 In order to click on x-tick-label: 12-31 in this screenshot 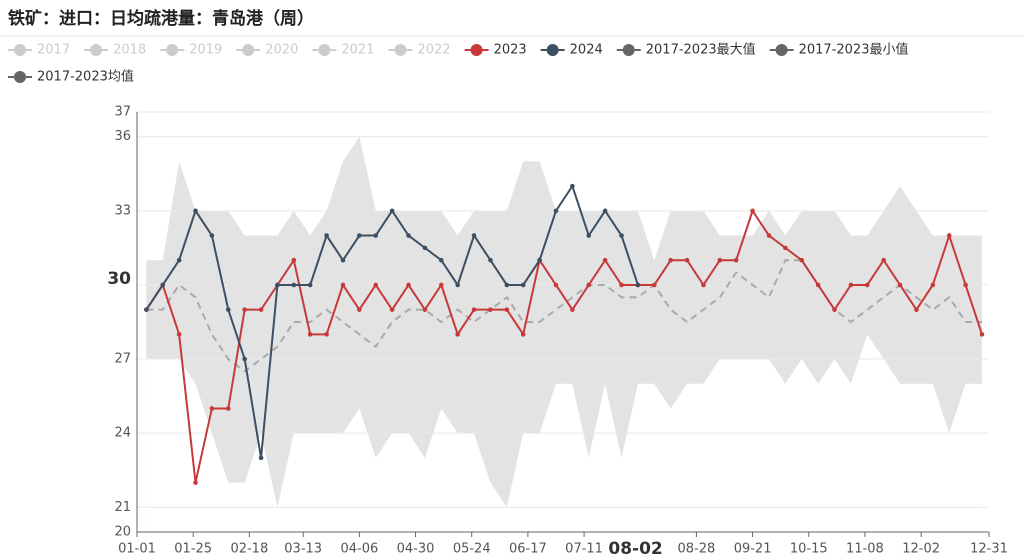, I will do `click(989, 549)`.